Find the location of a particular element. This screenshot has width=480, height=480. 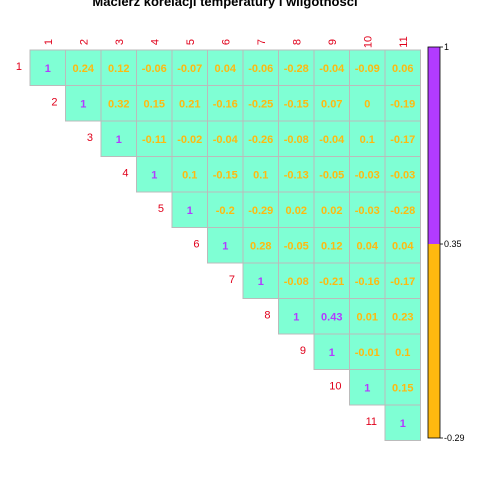

row-label: 9 is located at coordinates (303, 351).